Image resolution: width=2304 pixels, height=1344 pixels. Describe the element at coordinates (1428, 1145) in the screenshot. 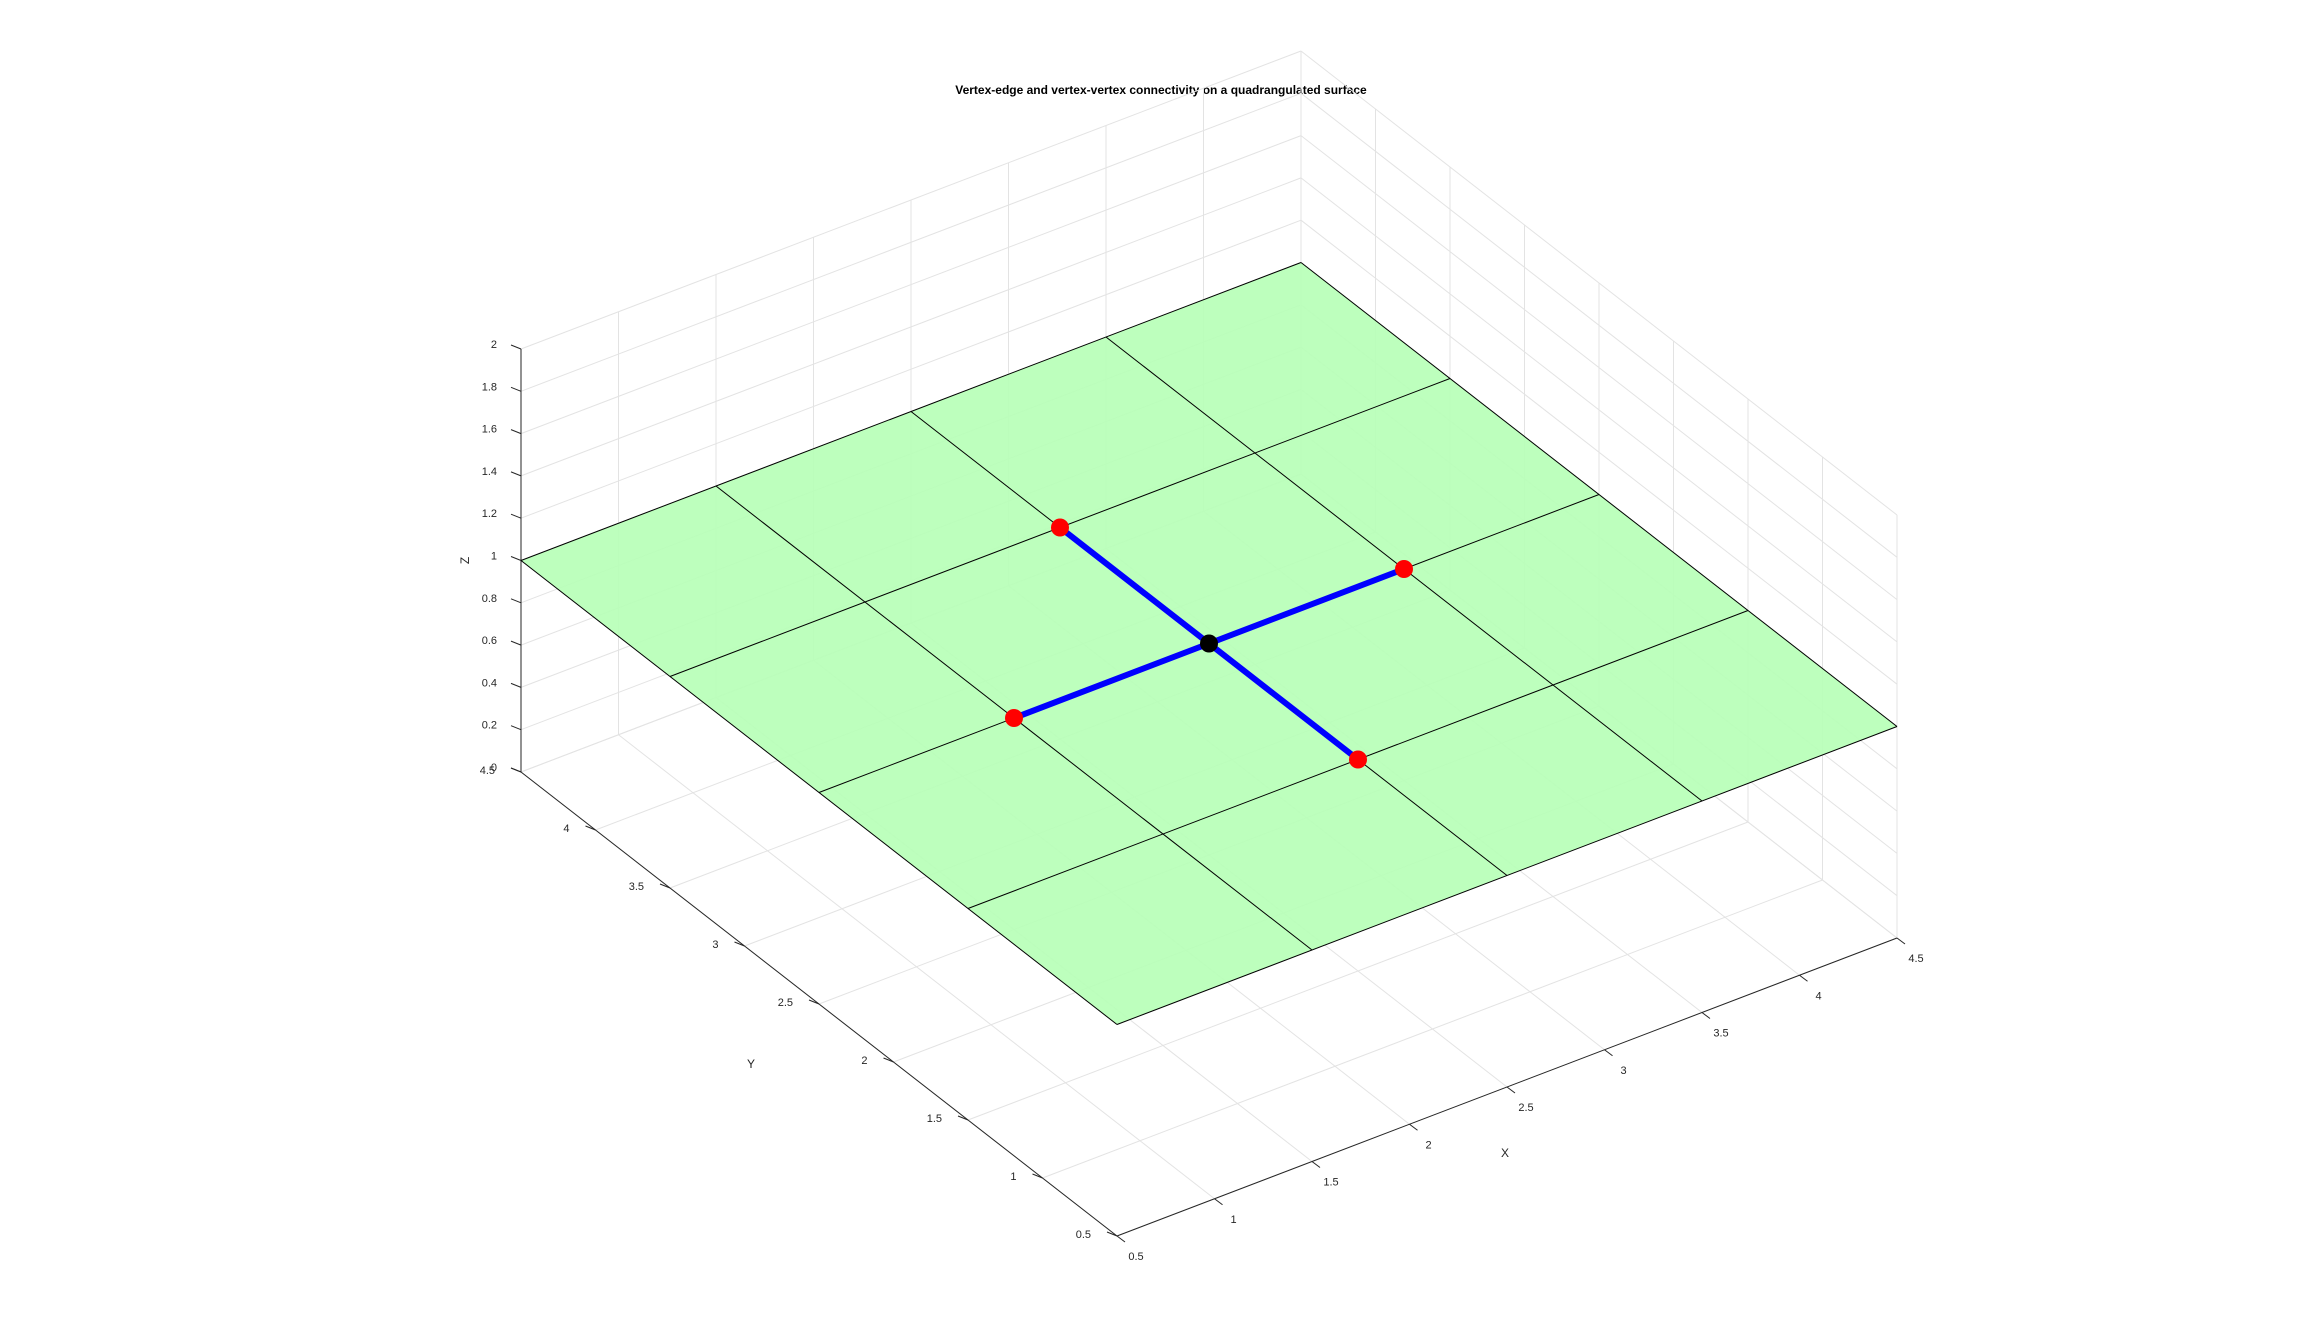

I see `x-tick-label: 2` at that location.